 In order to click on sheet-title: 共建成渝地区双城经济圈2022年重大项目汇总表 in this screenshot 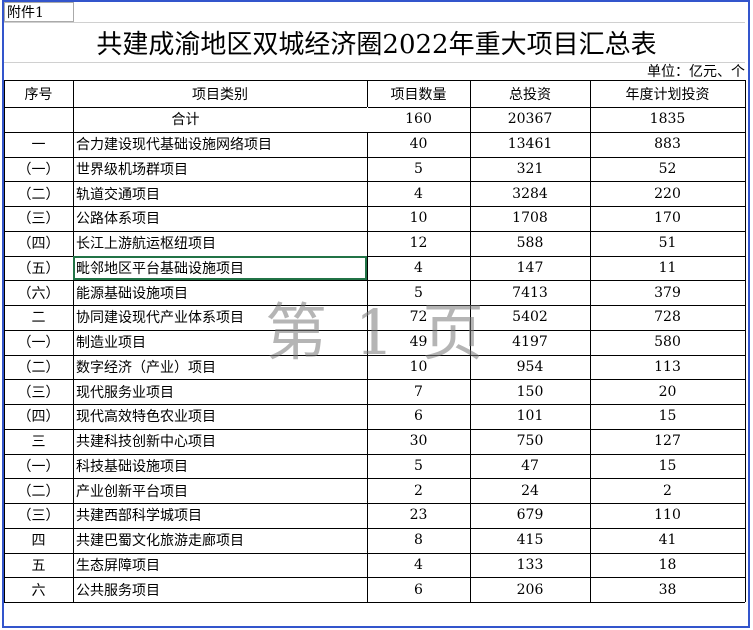, I will do `click(376, 44)`.